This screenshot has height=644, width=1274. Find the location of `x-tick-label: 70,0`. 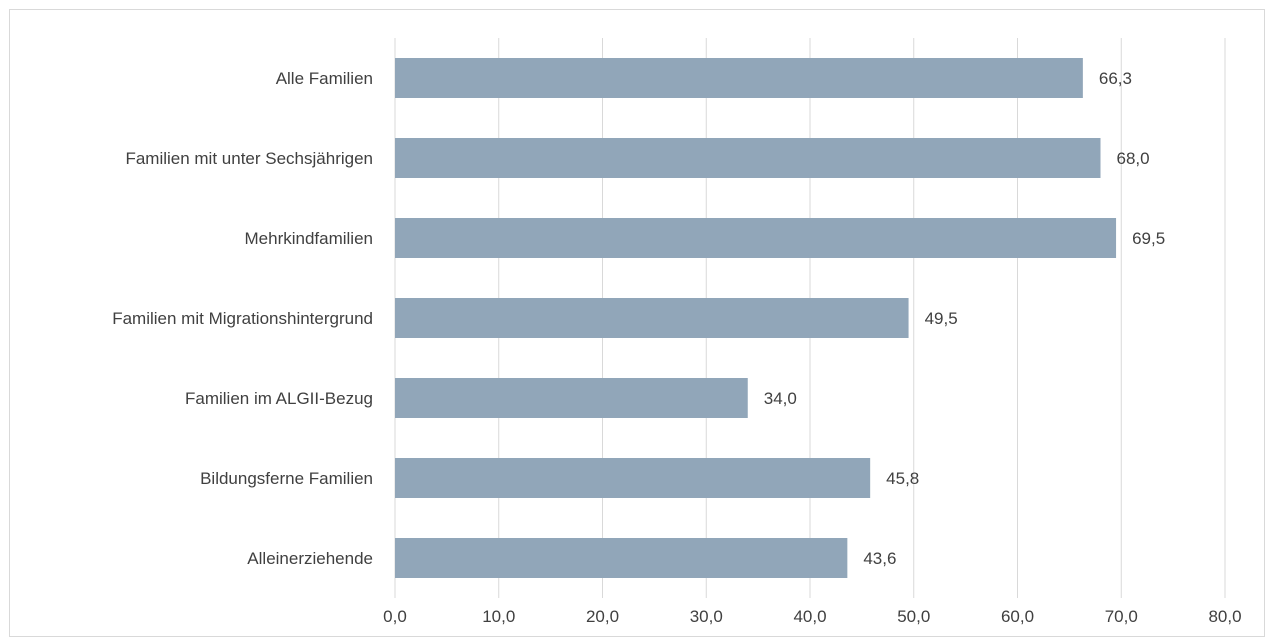

x-tick-label: 70,0 is located at coordinates (1121, 616).